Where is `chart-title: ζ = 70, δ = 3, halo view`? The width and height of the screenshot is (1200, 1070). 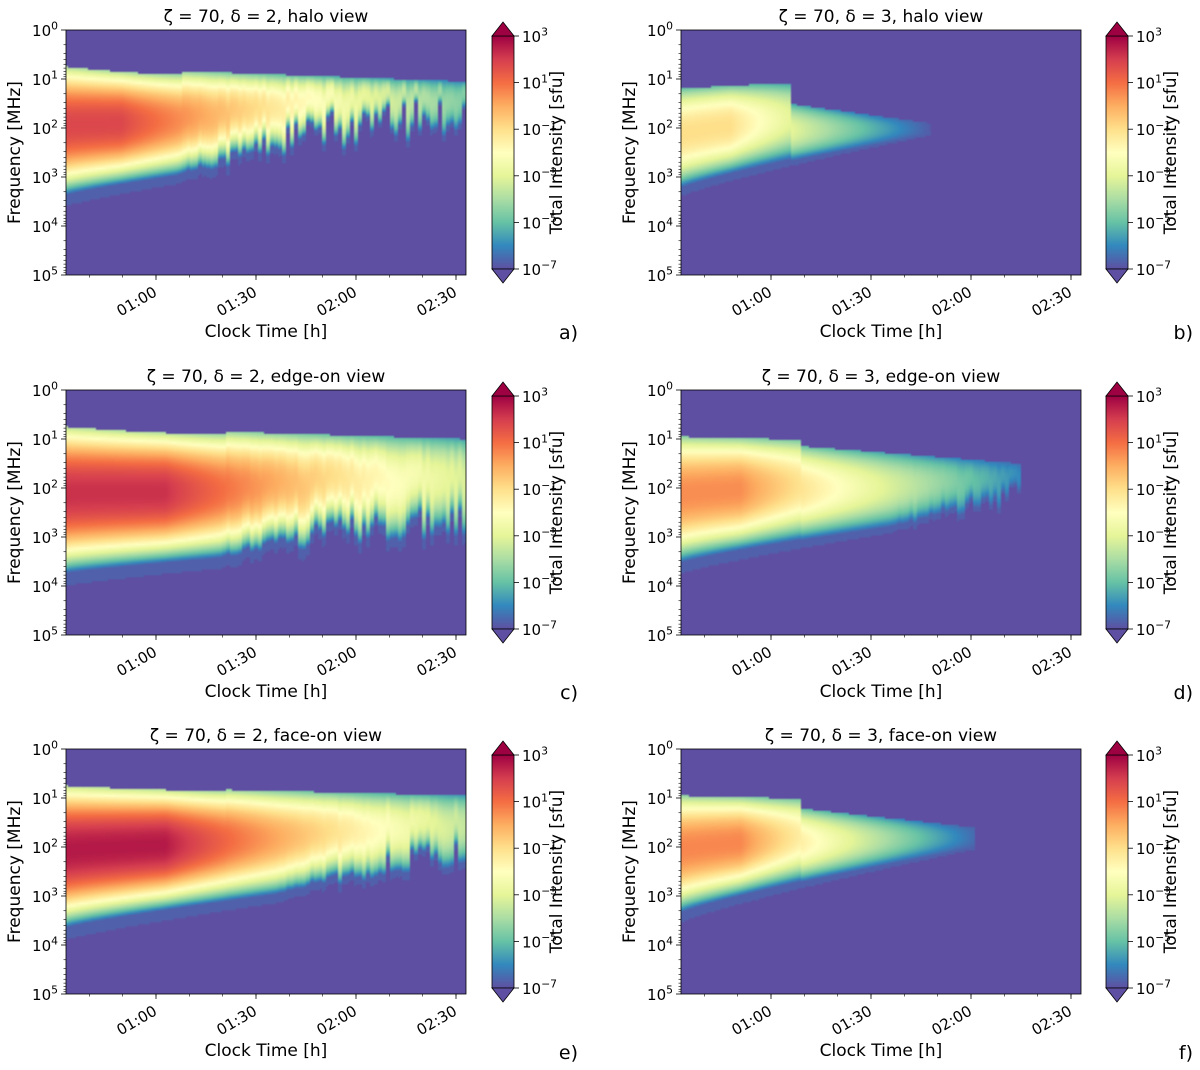 chart-title: ζ = 70, δ = 3, halo view is located at coordinates (881, 17).